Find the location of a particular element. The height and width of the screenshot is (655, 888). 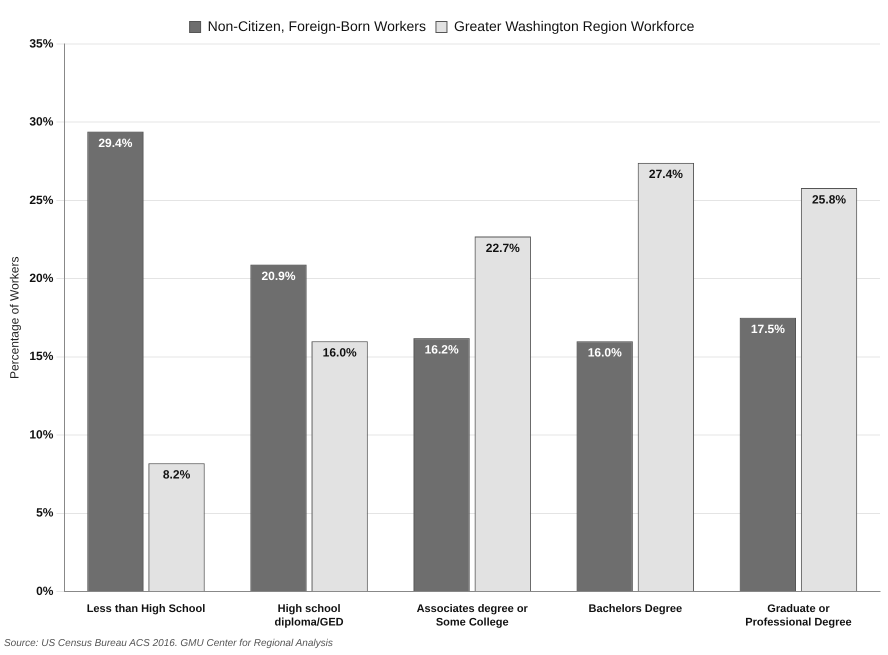

legend-label: Greater Washington Region Workforce is located at coordinates (574, 26).